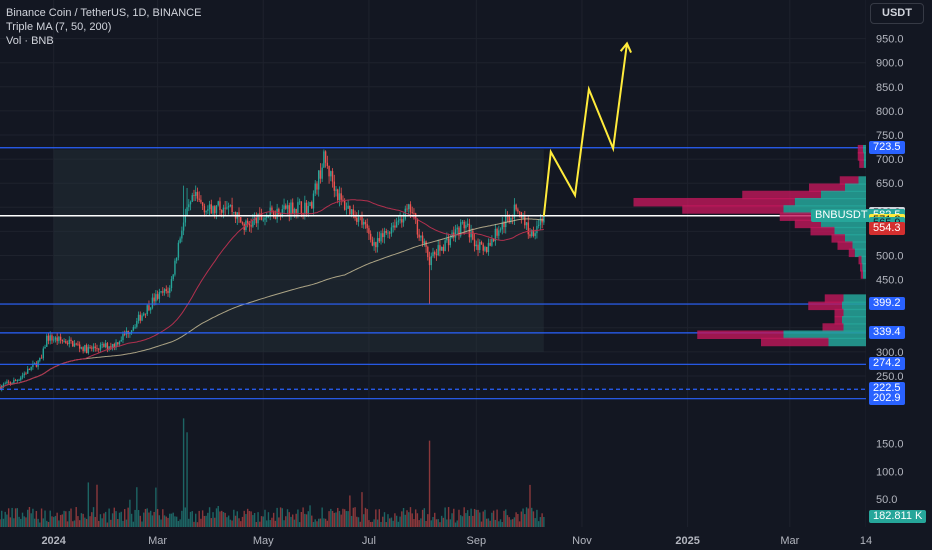 The height and width of the screenshot is (550, 932). What do you see at coordinates (687, 541) in the screenshot?
I see `time-tick-label: 2025` at bounding box center [687, 541].